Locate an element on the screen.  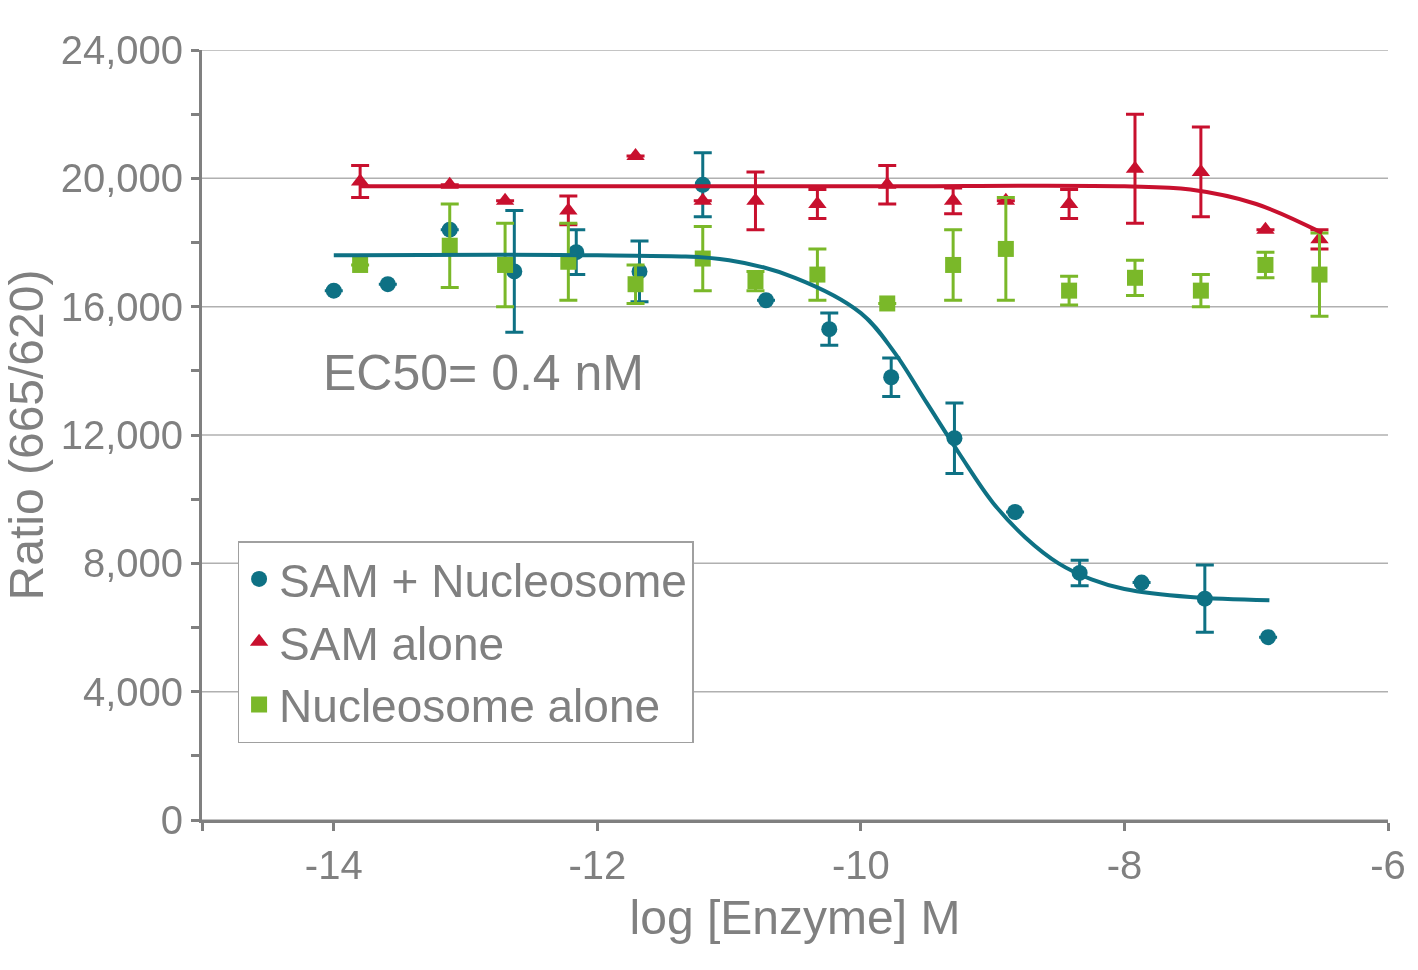
x-tick-label: -14 is located at coordinates (333, 865).